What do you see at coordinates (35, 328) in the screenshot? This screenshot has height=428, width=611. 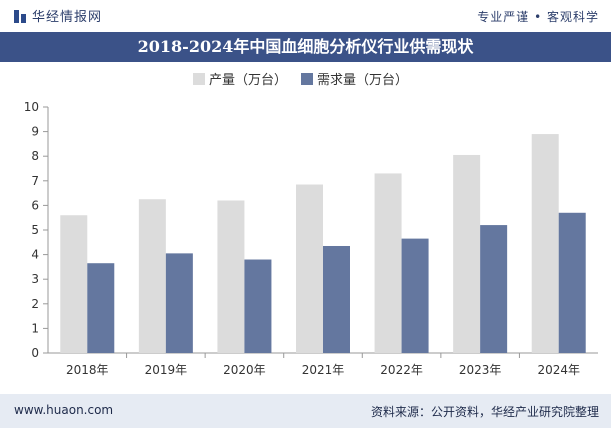 I see `y-tick-label: 1` at bounding box center [35, 328].